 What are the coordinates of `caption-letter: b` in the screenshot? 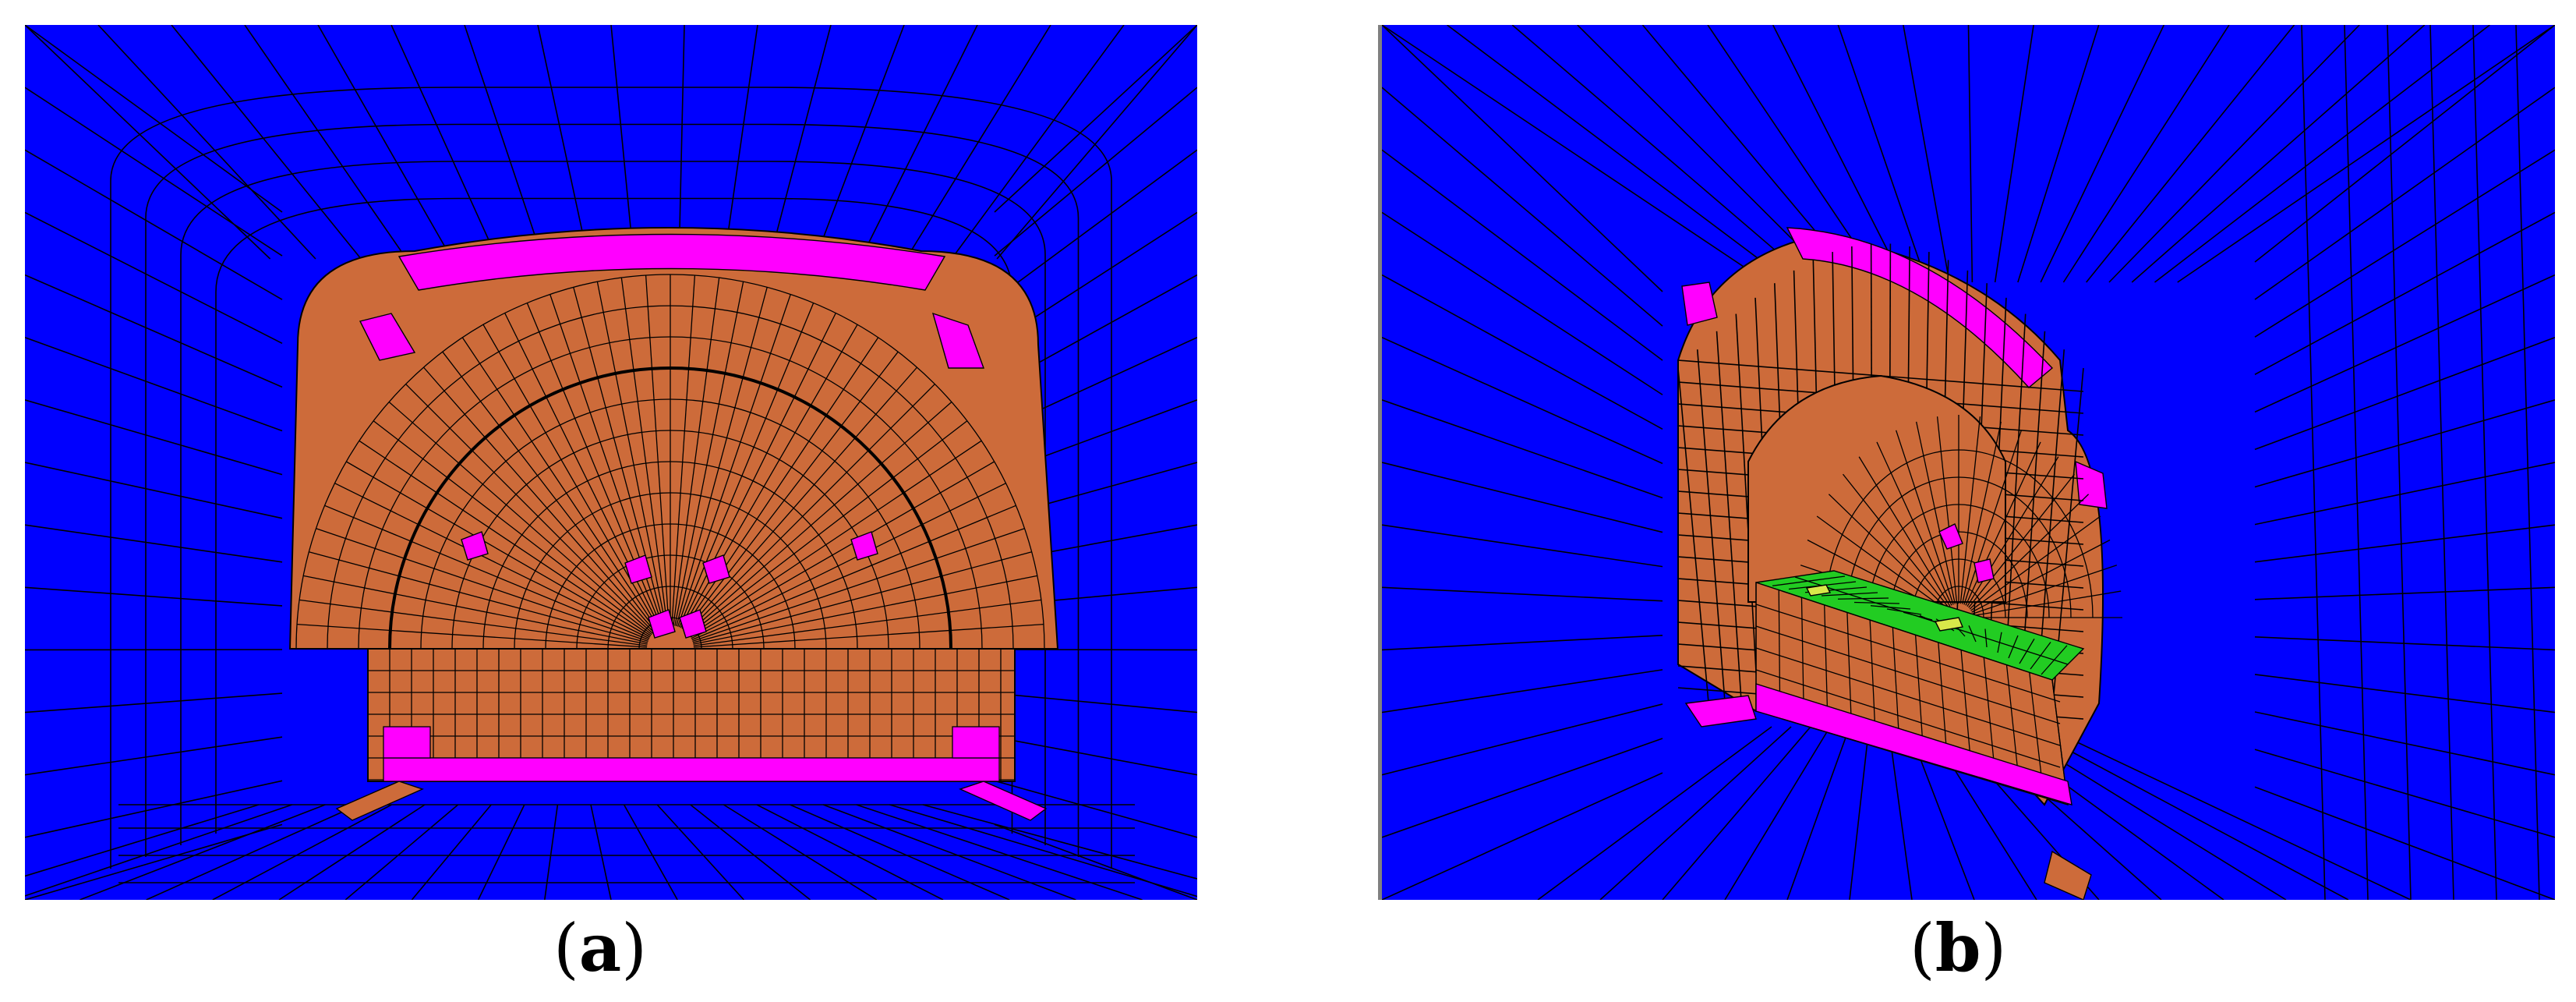 It's located at (1958, 947).